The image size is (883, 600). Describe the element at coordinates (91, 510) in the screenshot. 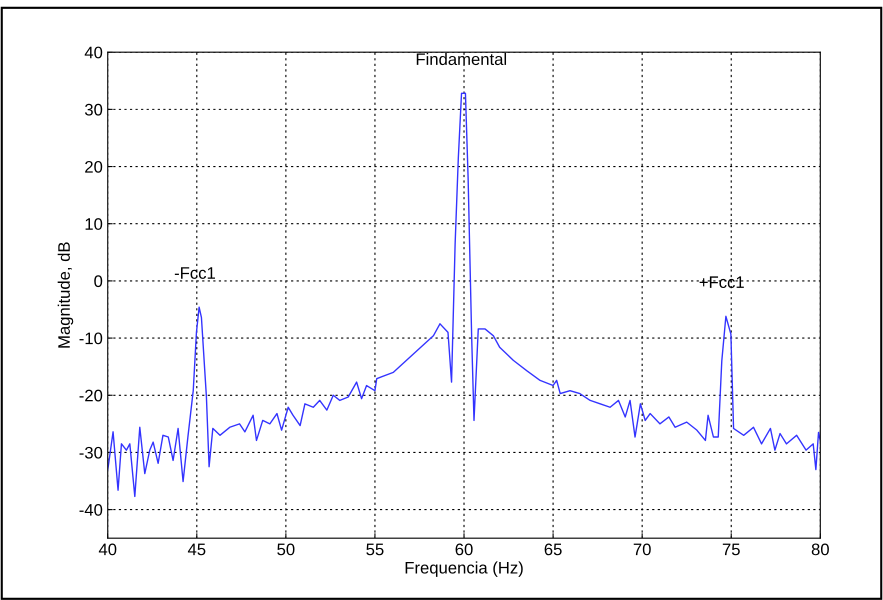

I see `y-tick-label: -40` at that location.